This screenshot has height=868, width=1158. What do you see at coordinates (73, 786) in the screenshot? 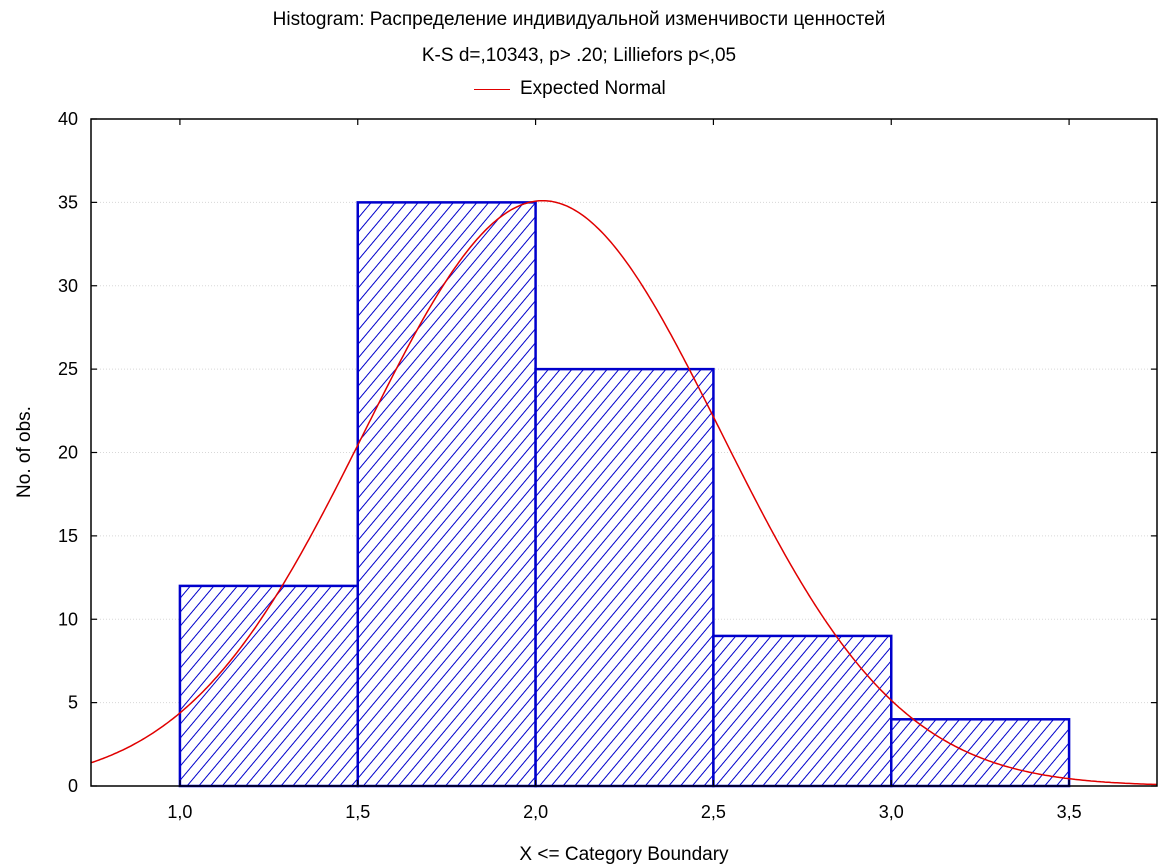
I see `y-tick-label: 0` at bounding box center [73, 786].